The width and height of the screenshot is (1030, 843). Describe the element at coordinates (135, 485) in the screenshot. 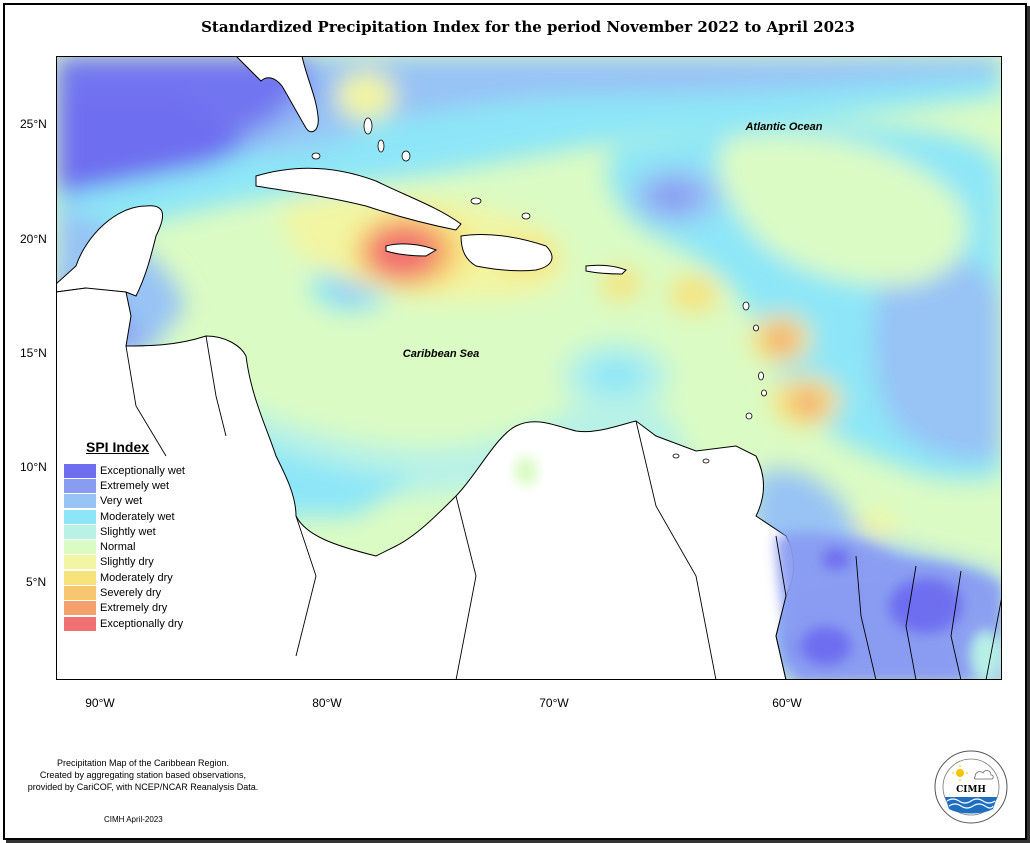

I see `legend-label: Extremely wet` at that location.